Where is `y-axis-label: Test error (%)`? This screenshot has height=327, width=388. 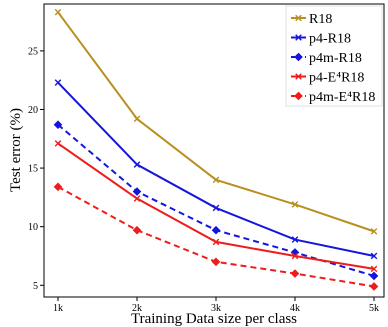 y-axis-label: Test error (%) is located at coordinates (16, 150).